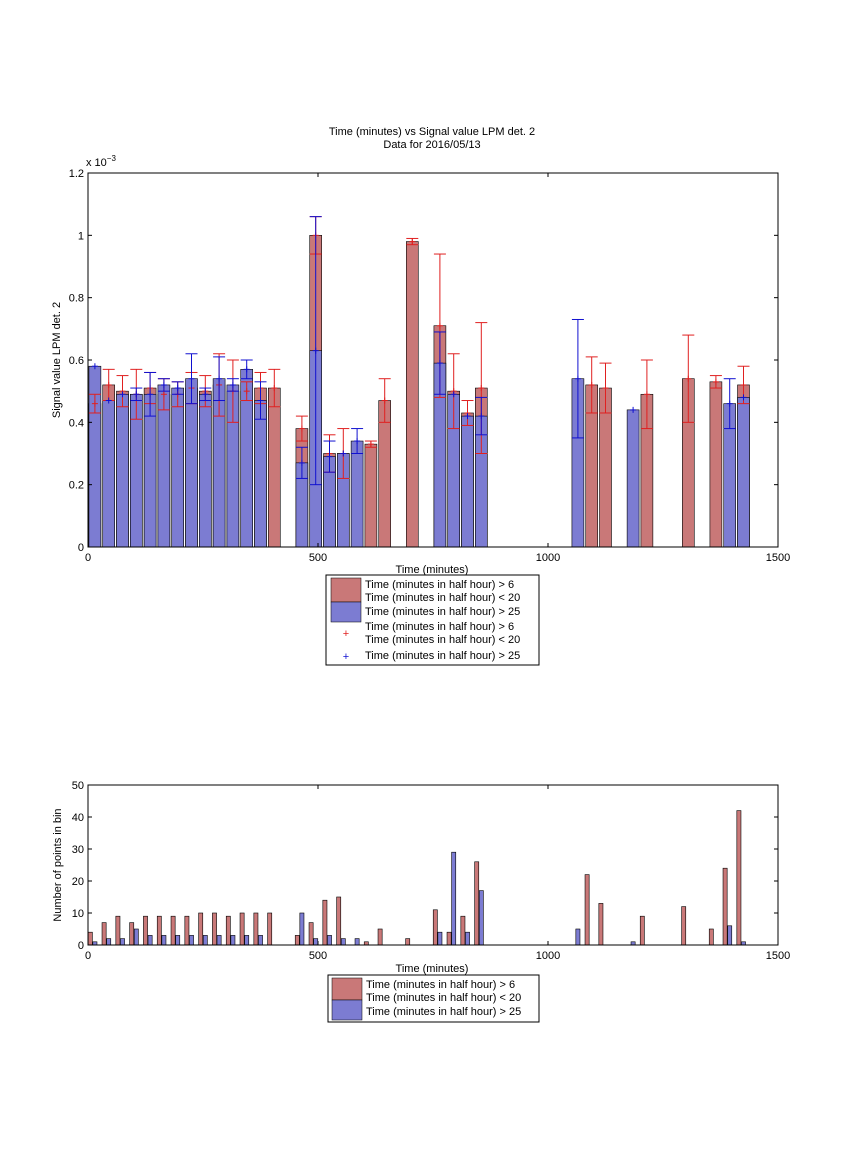 The width and height of the screenshot is (864, 1152). I want to click on top-x-tick-label: 1500, so click(778, 558).